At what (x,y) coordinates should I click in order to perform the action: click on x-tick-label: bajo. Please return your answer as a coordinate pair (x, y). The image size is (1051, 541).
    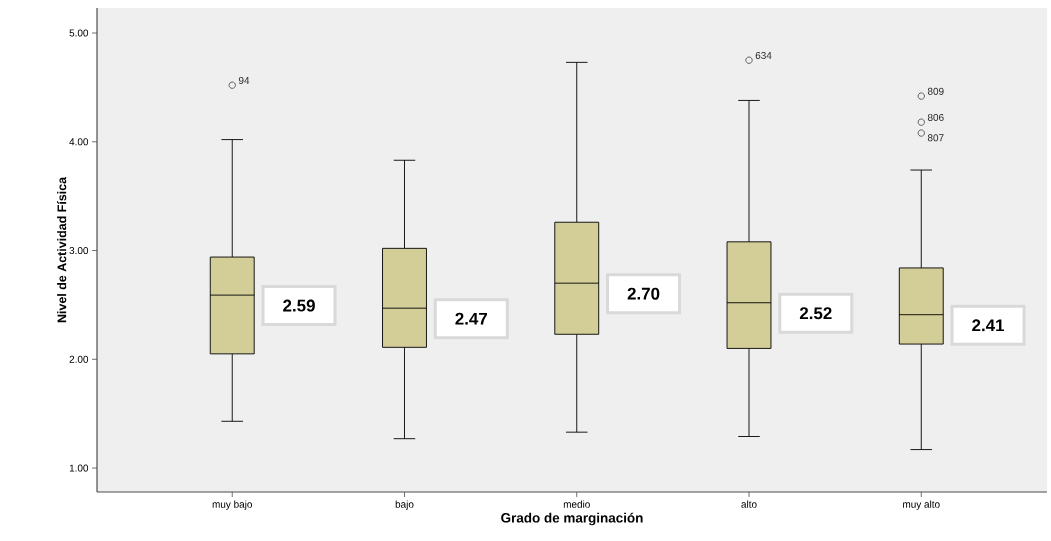
    Looking at the image, I should click on (404, 505).